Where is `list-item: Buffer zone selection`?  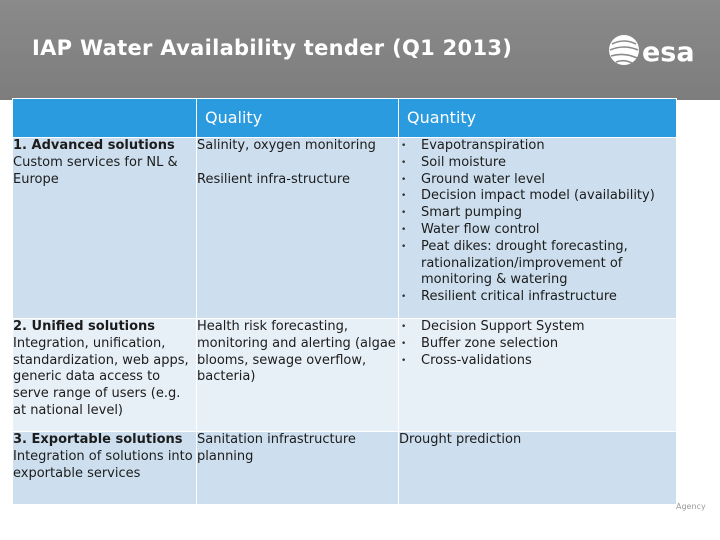 list-item: Buffer zone selection is located at coordinates (537, 344).